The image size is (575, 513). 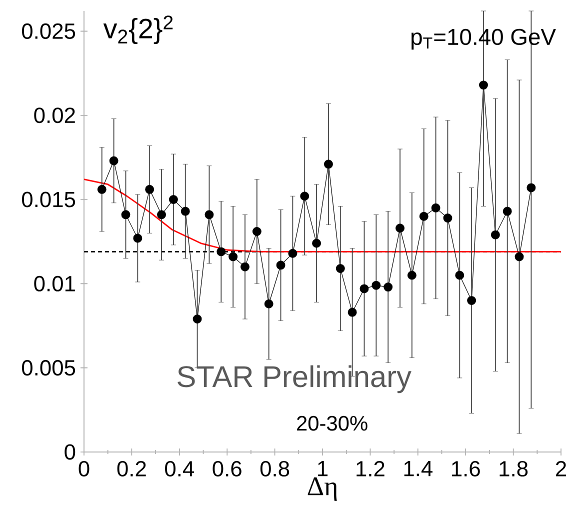 I want to click on x-axis-title: Δη, so click(x=322, y=489).